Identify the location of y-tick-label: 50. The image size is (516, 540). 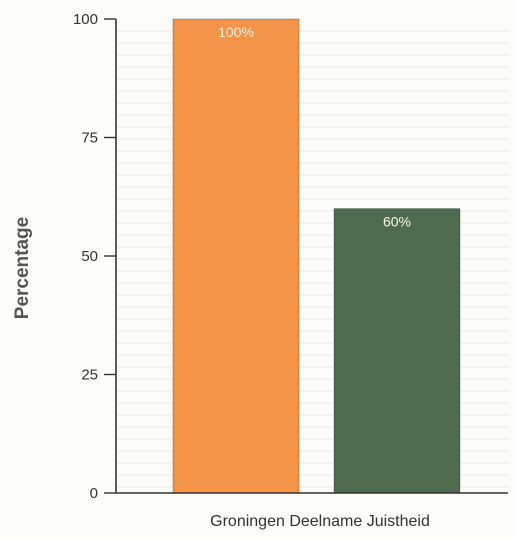
(89, 256).